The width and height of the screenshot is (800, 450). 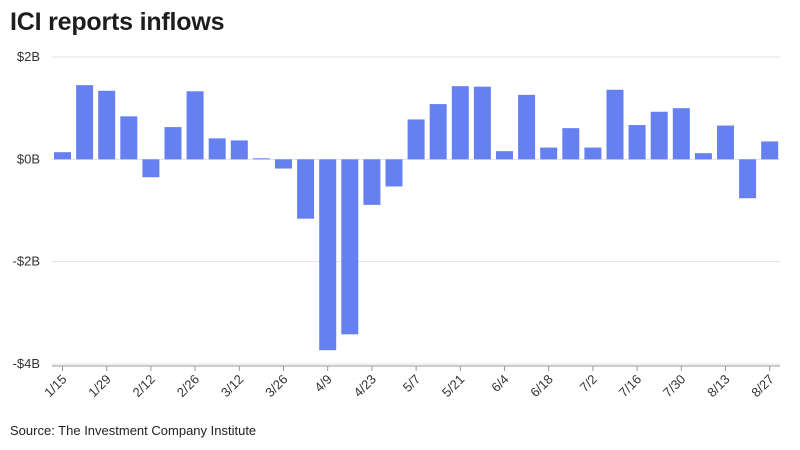 I want to click on bar-3/26, so click(x=283, y=164).